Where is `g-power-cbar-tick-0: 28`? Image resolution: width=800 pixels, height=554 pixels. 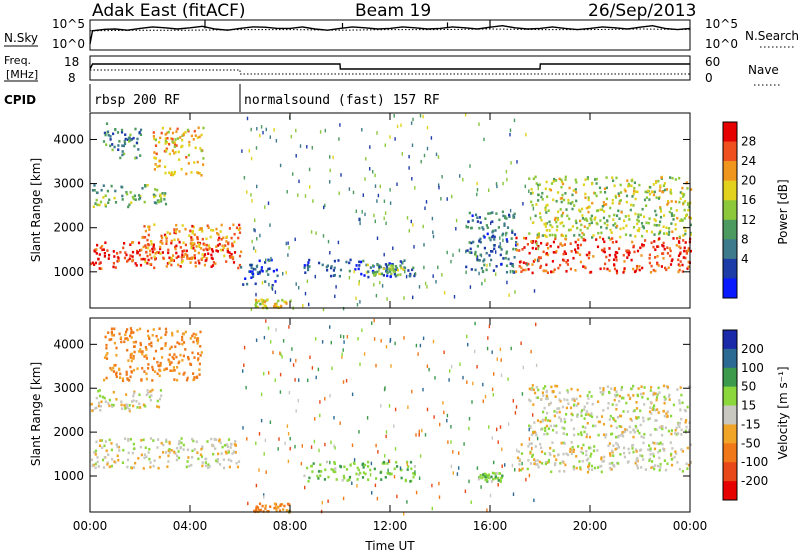
g-power-cbar-tick-0: 28 is located at coordinates (748, 142).